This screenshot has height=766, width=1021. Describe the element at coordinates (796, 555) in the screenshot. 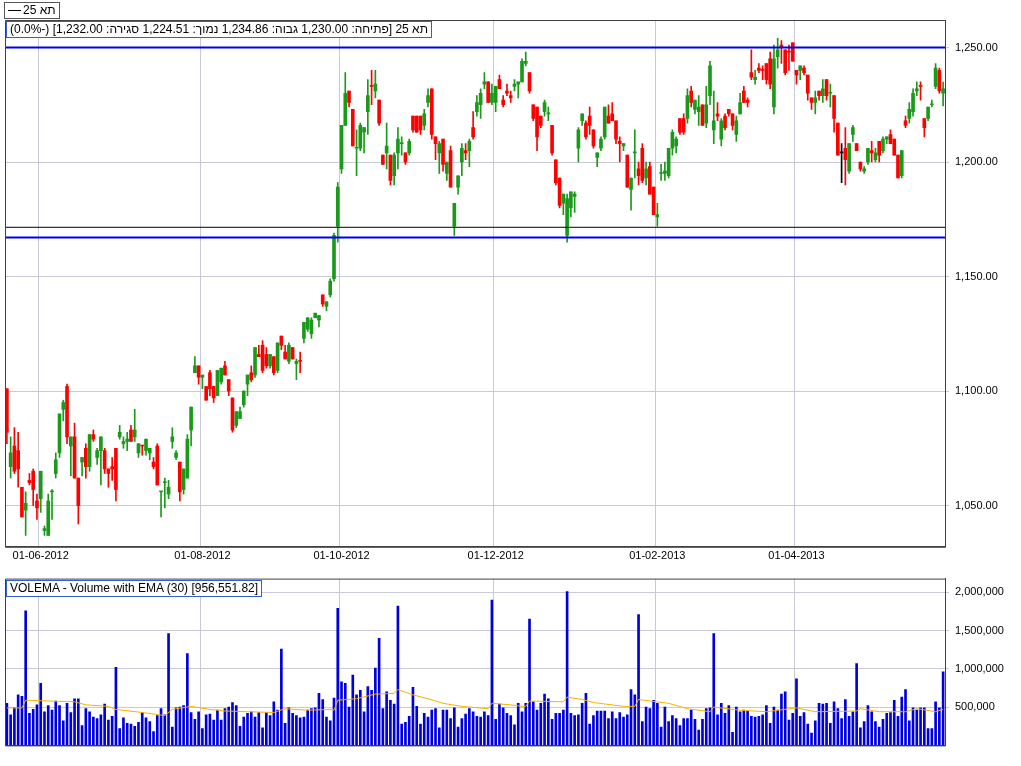

I see `x-tick-label: 01-04-2013` at that location.